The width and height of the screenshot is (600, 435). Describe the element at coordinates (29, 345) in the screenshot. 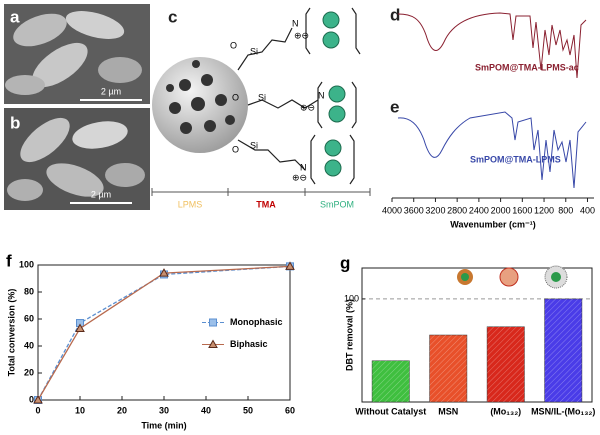

I see `y-tick-label: 40` at that location.